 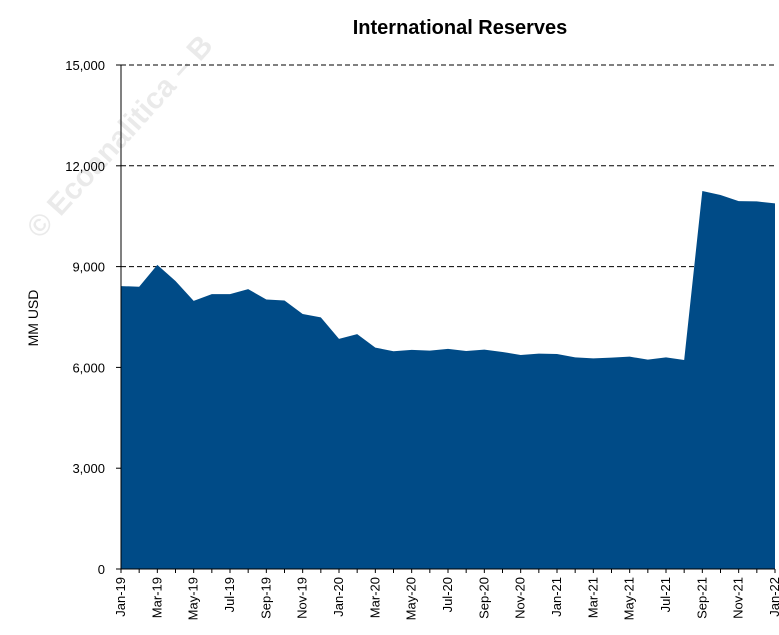 I want to click on y-tick-label: 12,000, so click(x=85, y=166).